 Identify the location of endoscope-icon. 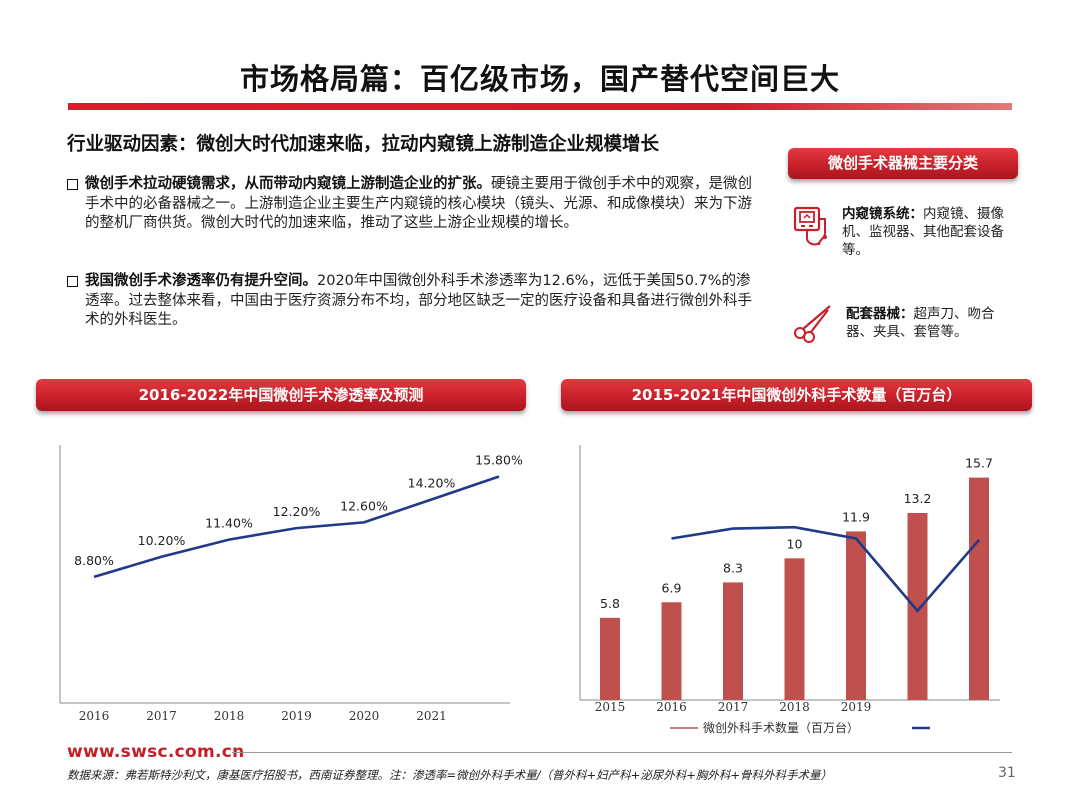
(810, 226).